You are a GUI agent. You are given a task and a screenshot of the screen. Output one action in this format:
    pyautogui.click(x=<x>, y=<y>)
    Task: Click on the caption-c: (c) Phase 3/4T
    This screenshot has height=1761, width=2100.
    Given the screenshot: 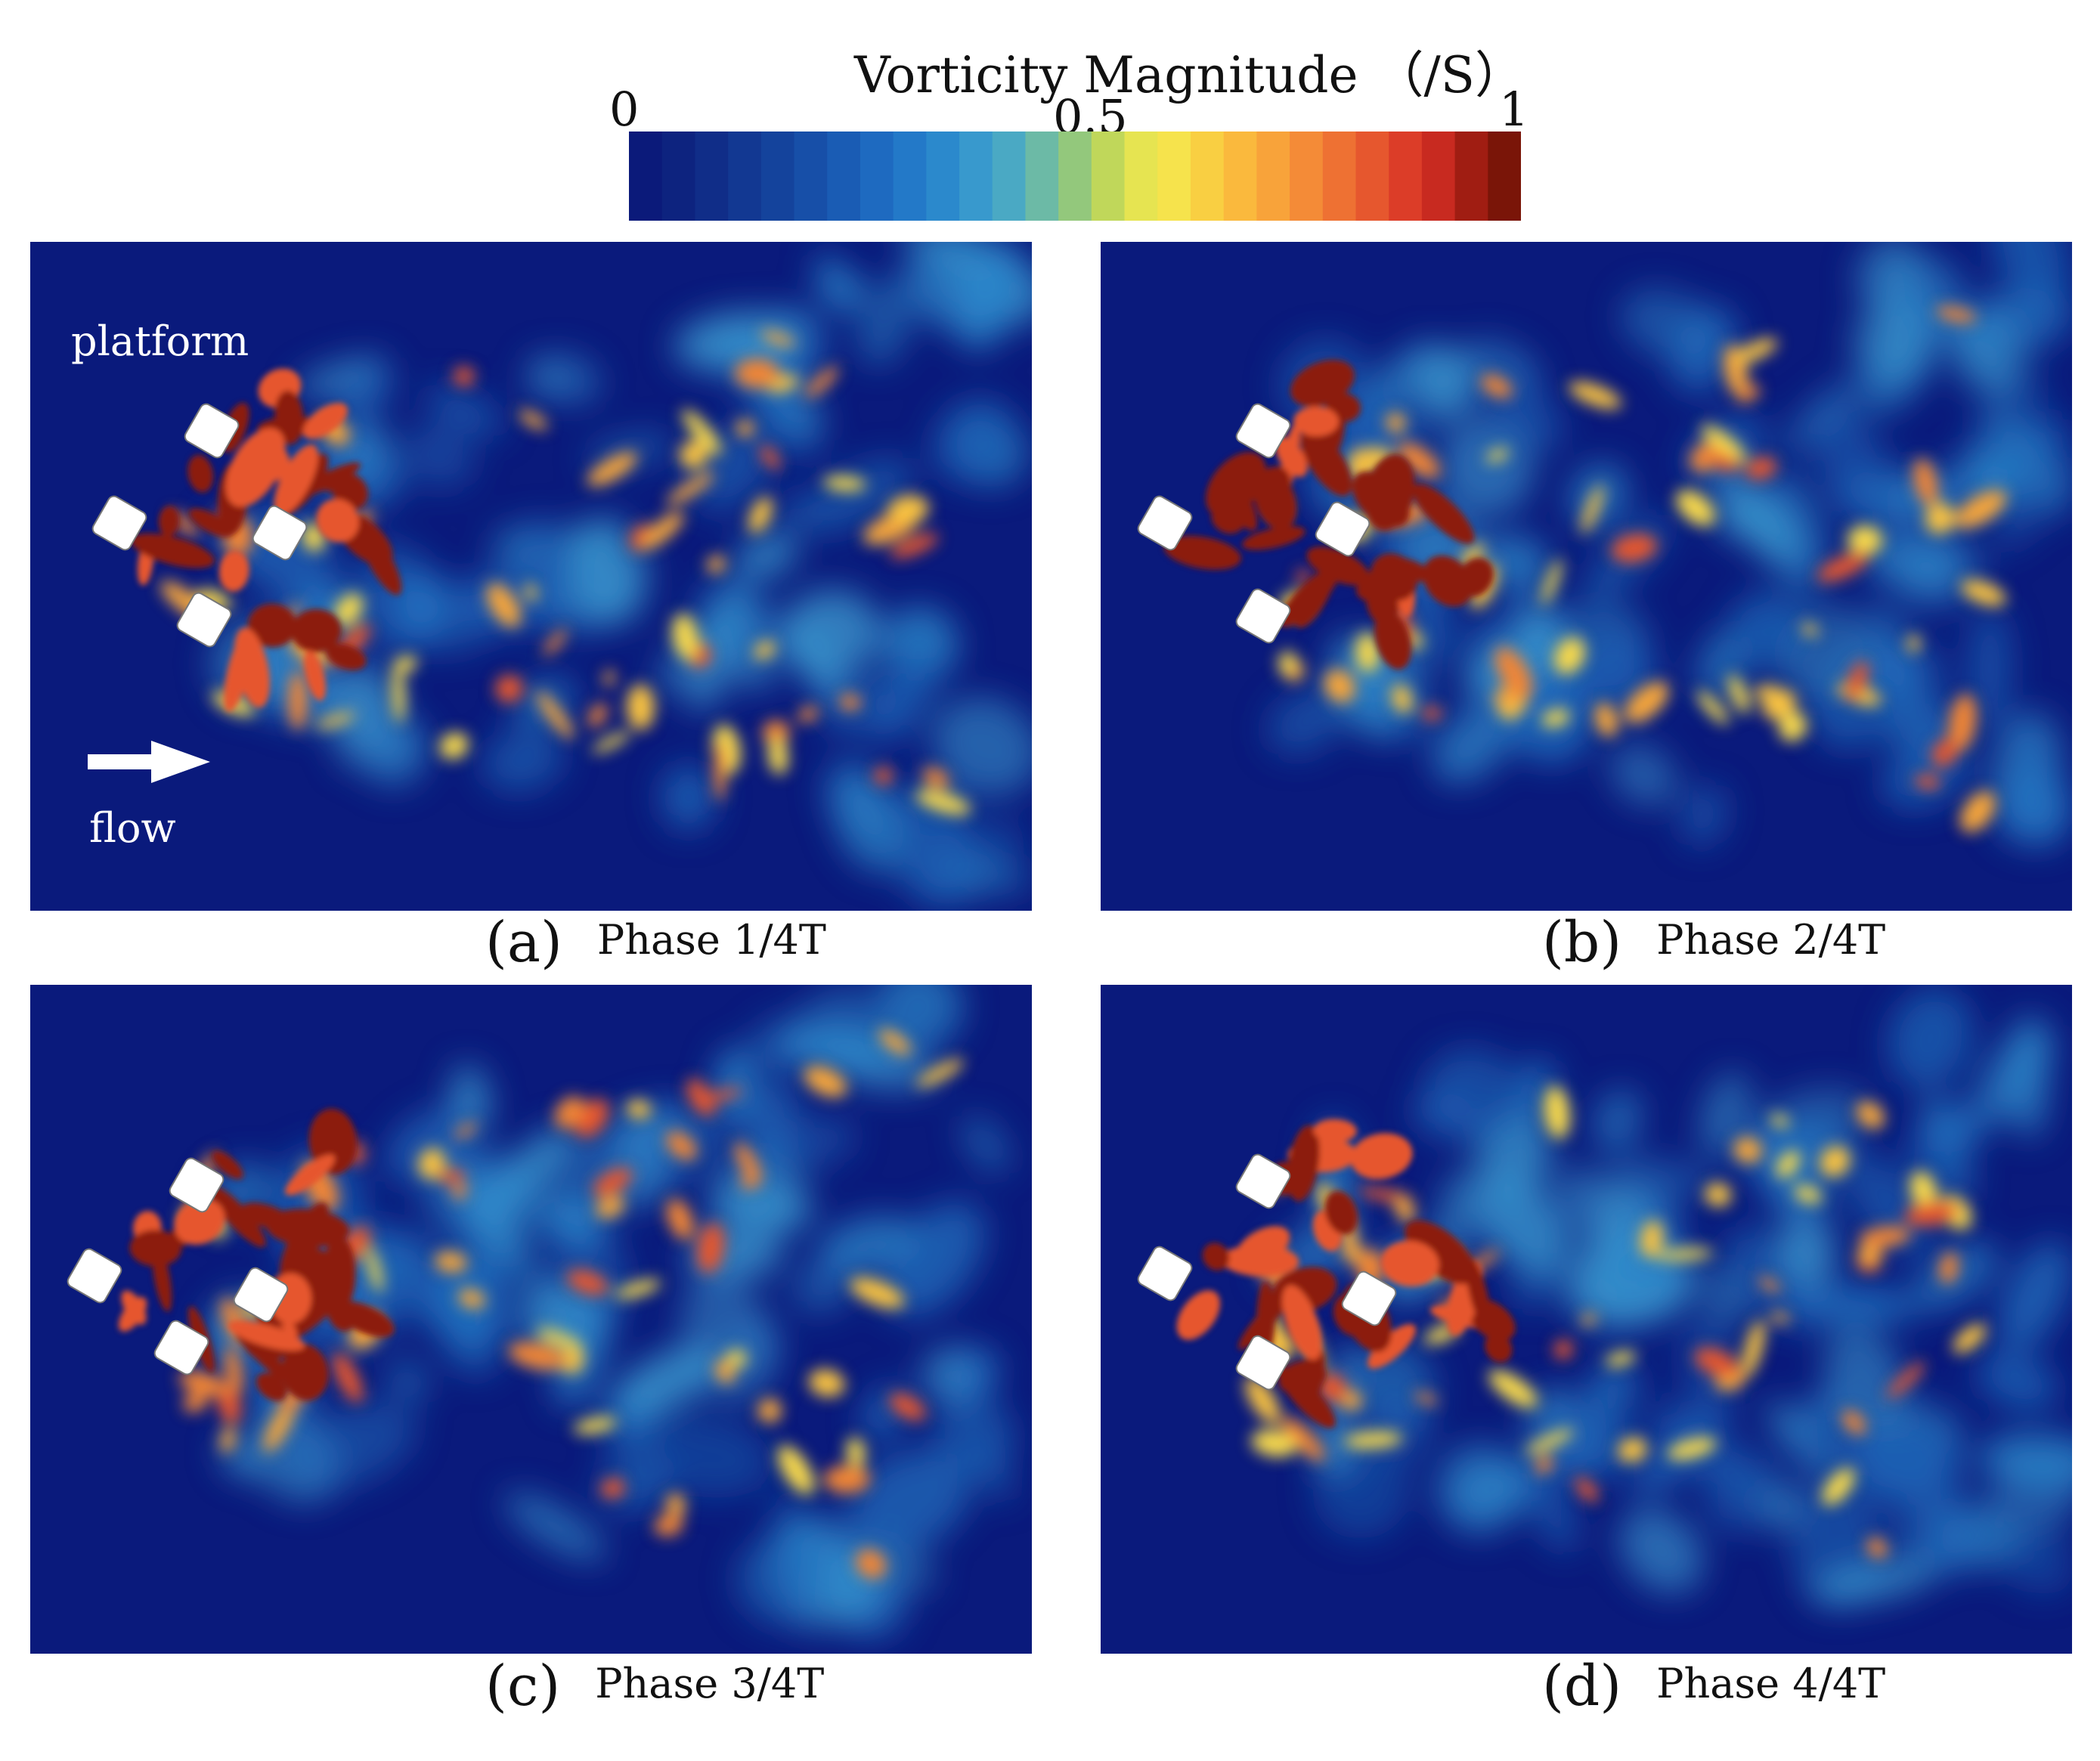 What is the action you would take?
    pyautogui.click(x=654, y=1686)
    